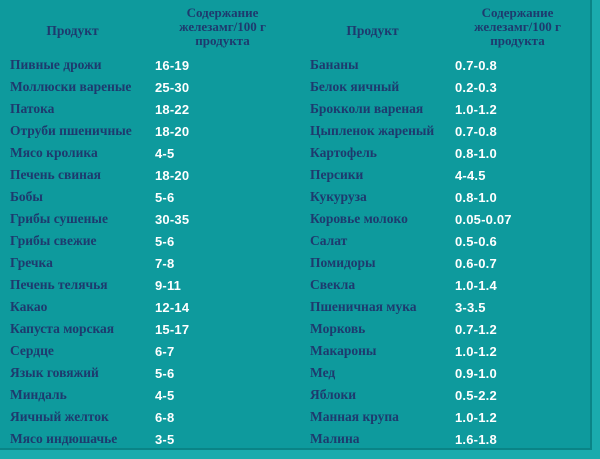  Describe the element at coordinates (150, 109) in the screenshot. I see `table-row: Патока 18-22` at that location.